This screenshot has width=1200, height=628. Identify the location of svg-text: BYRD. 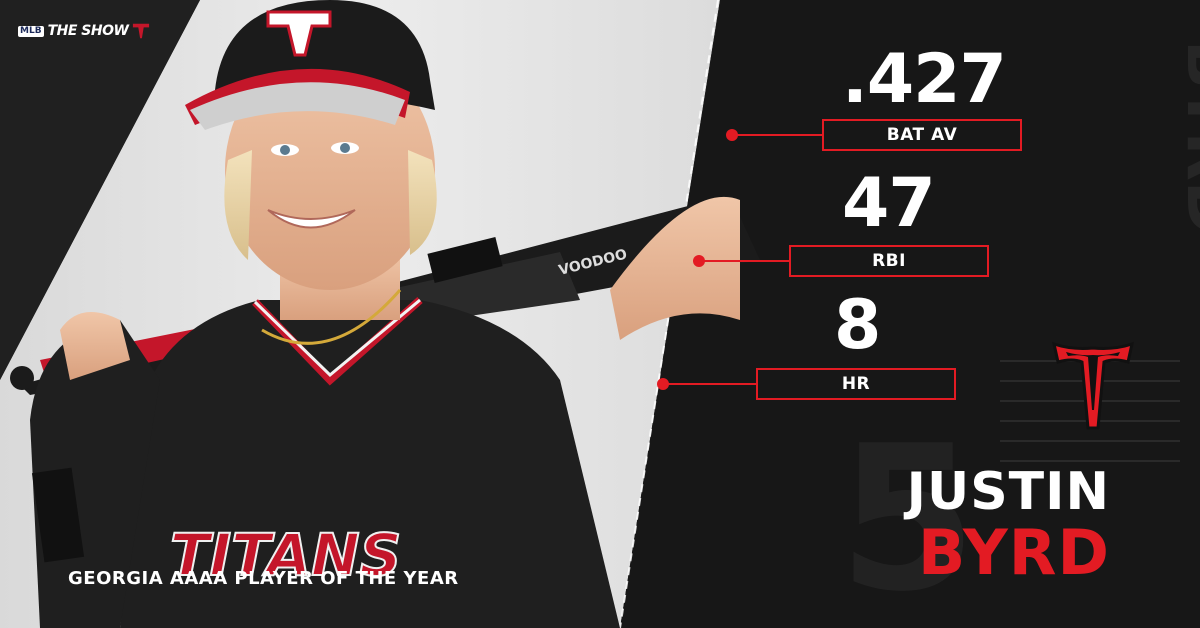
(1186, 137).